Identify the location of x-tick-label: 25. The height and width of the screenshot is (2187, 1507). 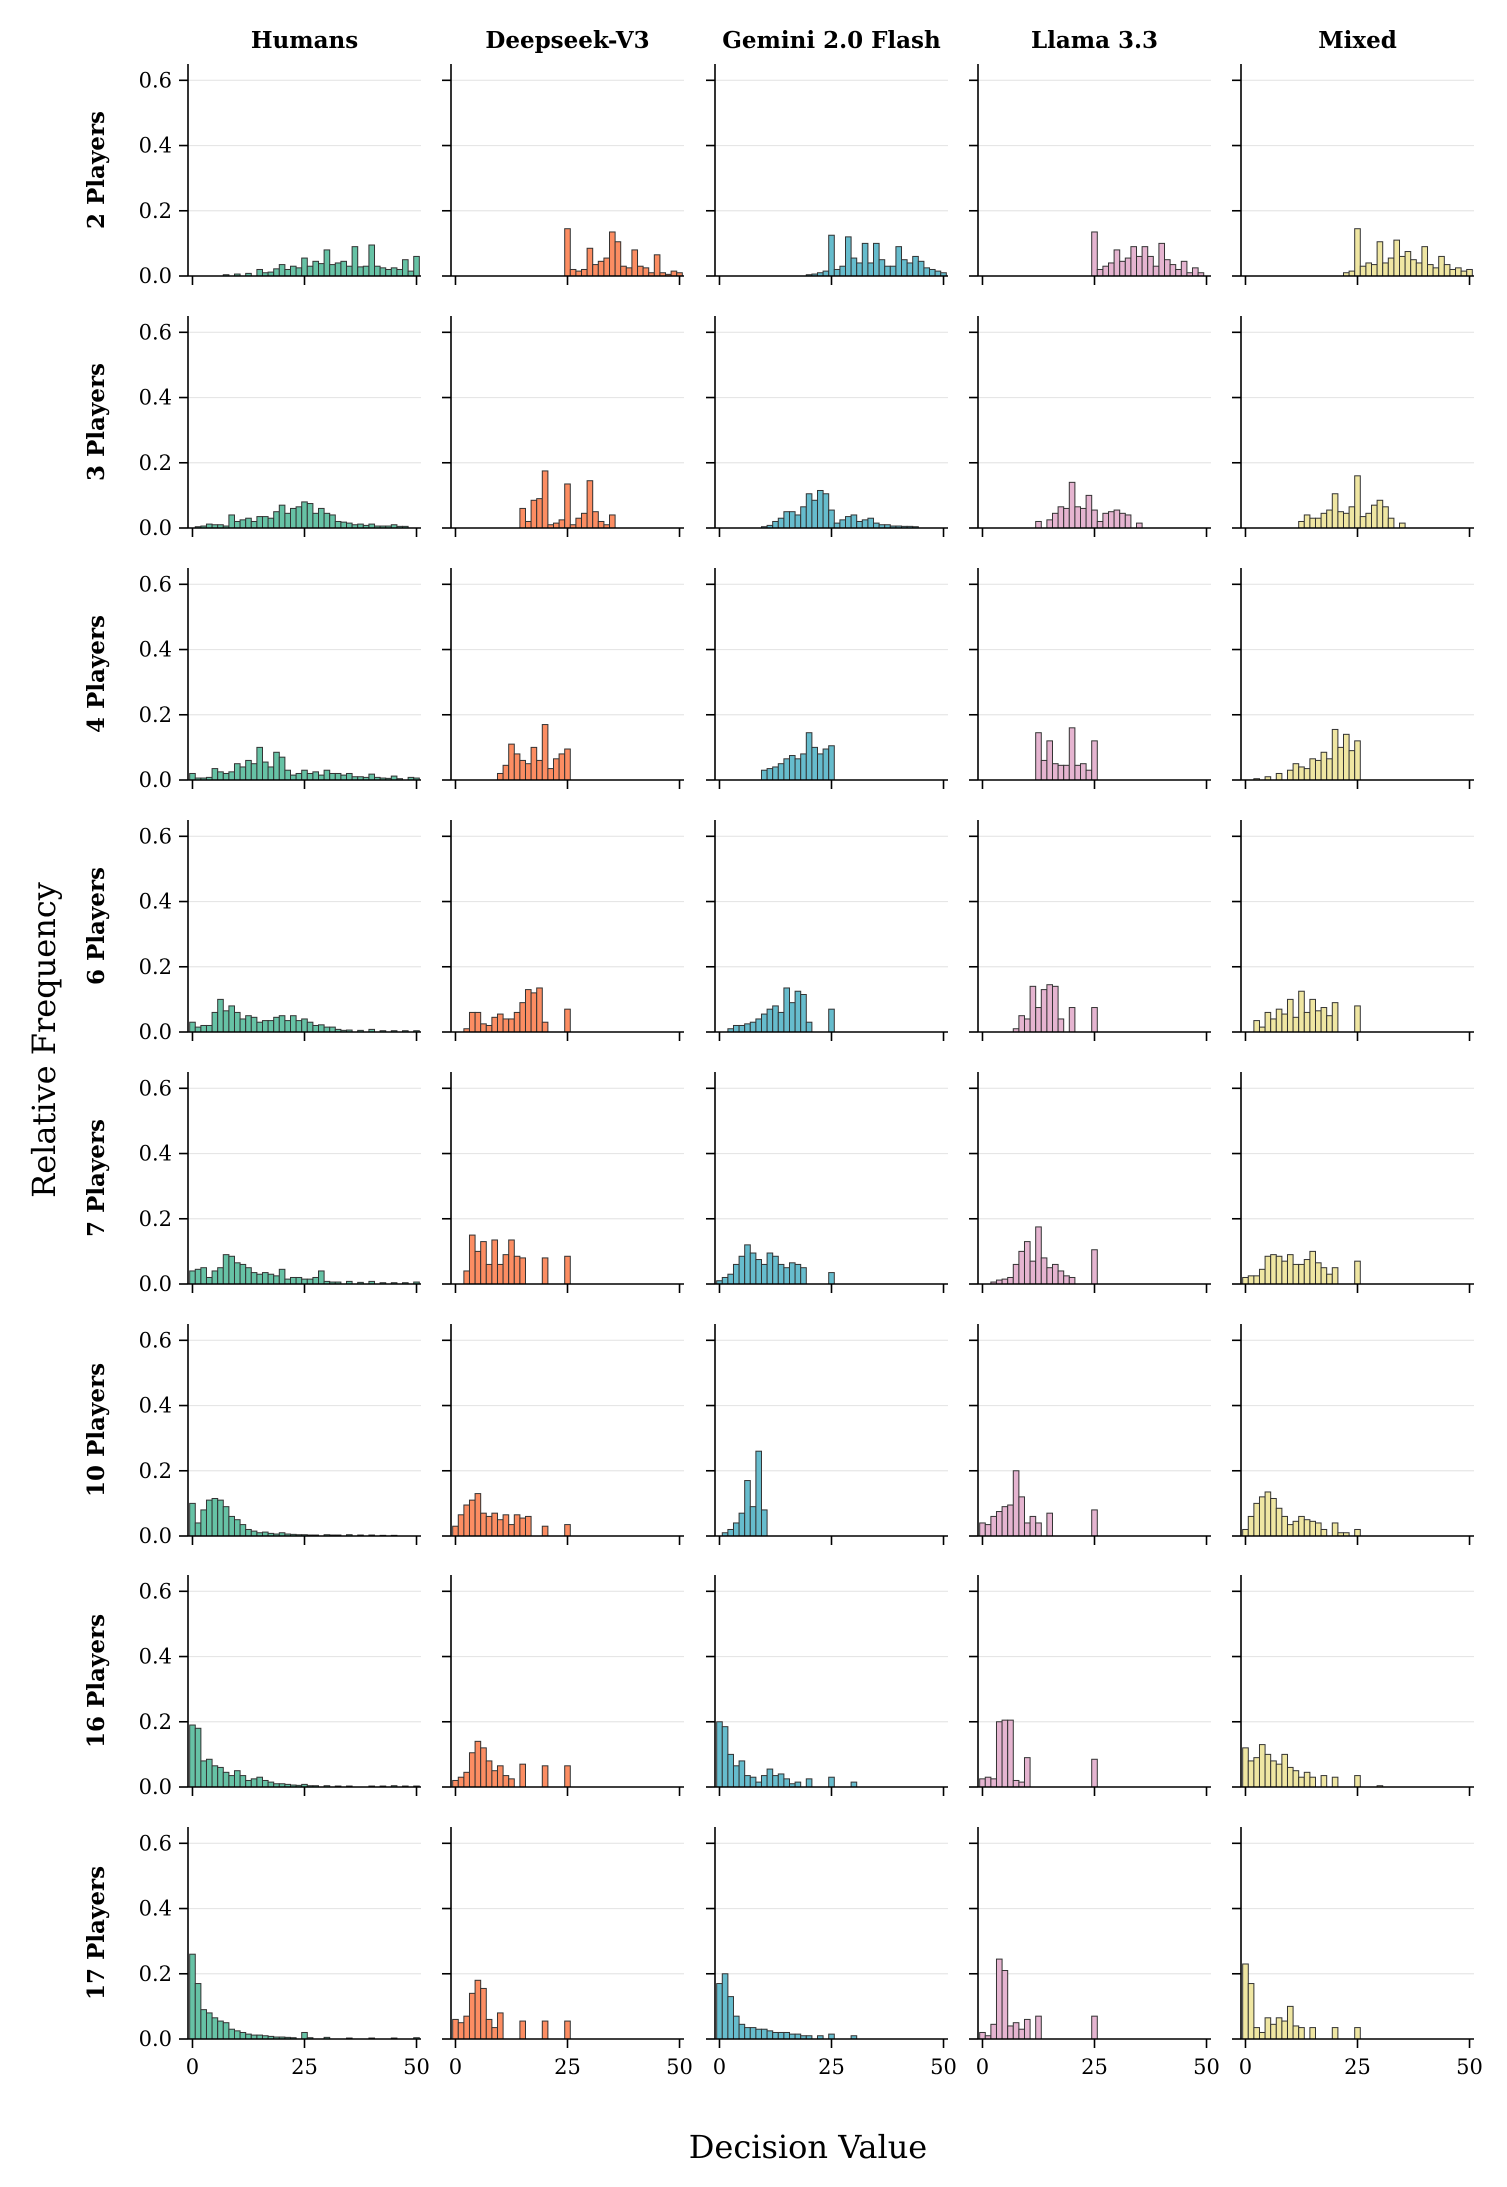
(831, 2067).